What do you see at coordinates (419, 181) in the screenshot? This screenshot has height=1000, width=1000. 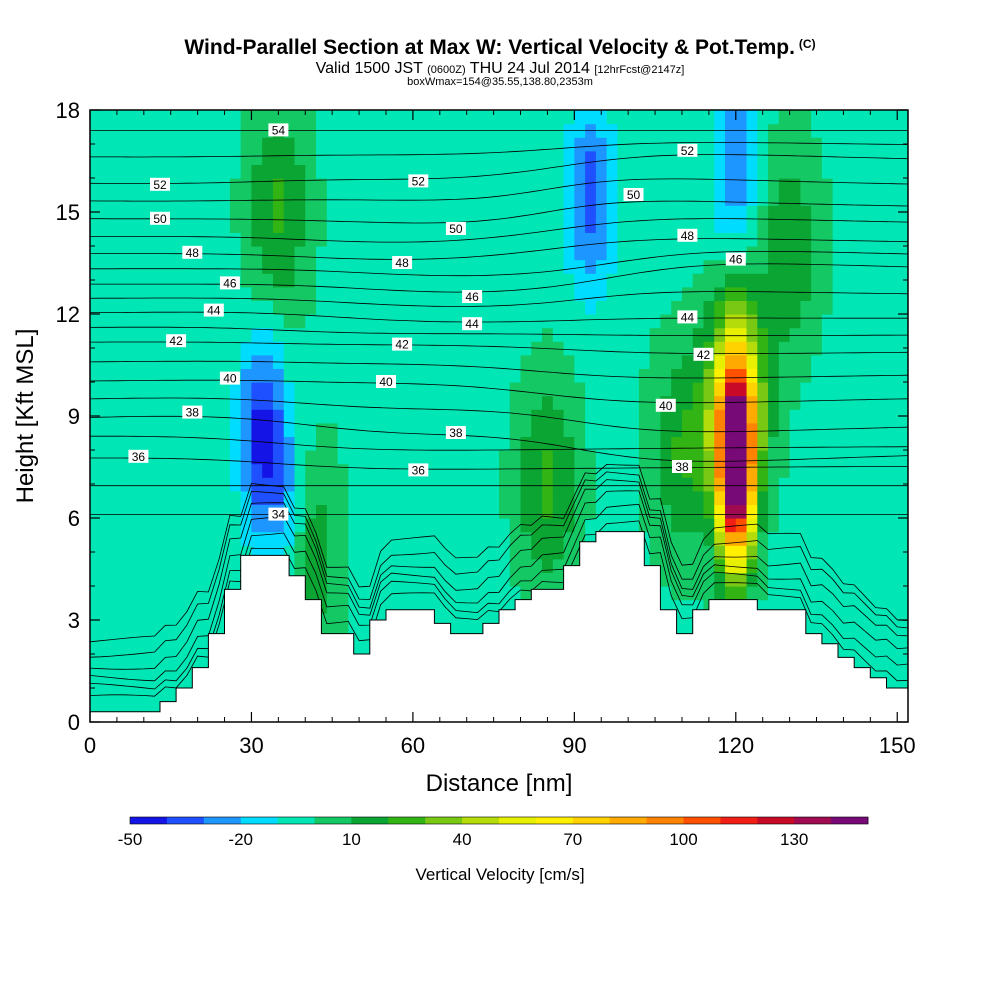 I see `theta-label-text: 52` at bounding box center [419, 181].